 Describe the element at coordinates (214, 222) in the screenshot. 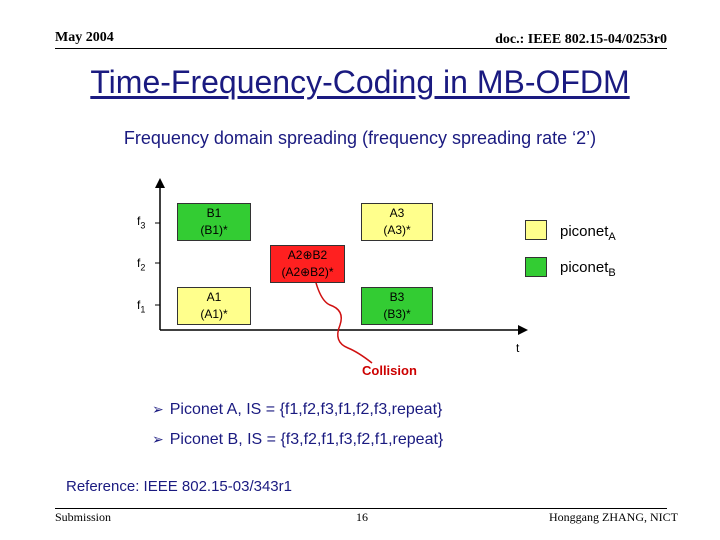

I see `block-b1: B1 (B1)*` at that location.